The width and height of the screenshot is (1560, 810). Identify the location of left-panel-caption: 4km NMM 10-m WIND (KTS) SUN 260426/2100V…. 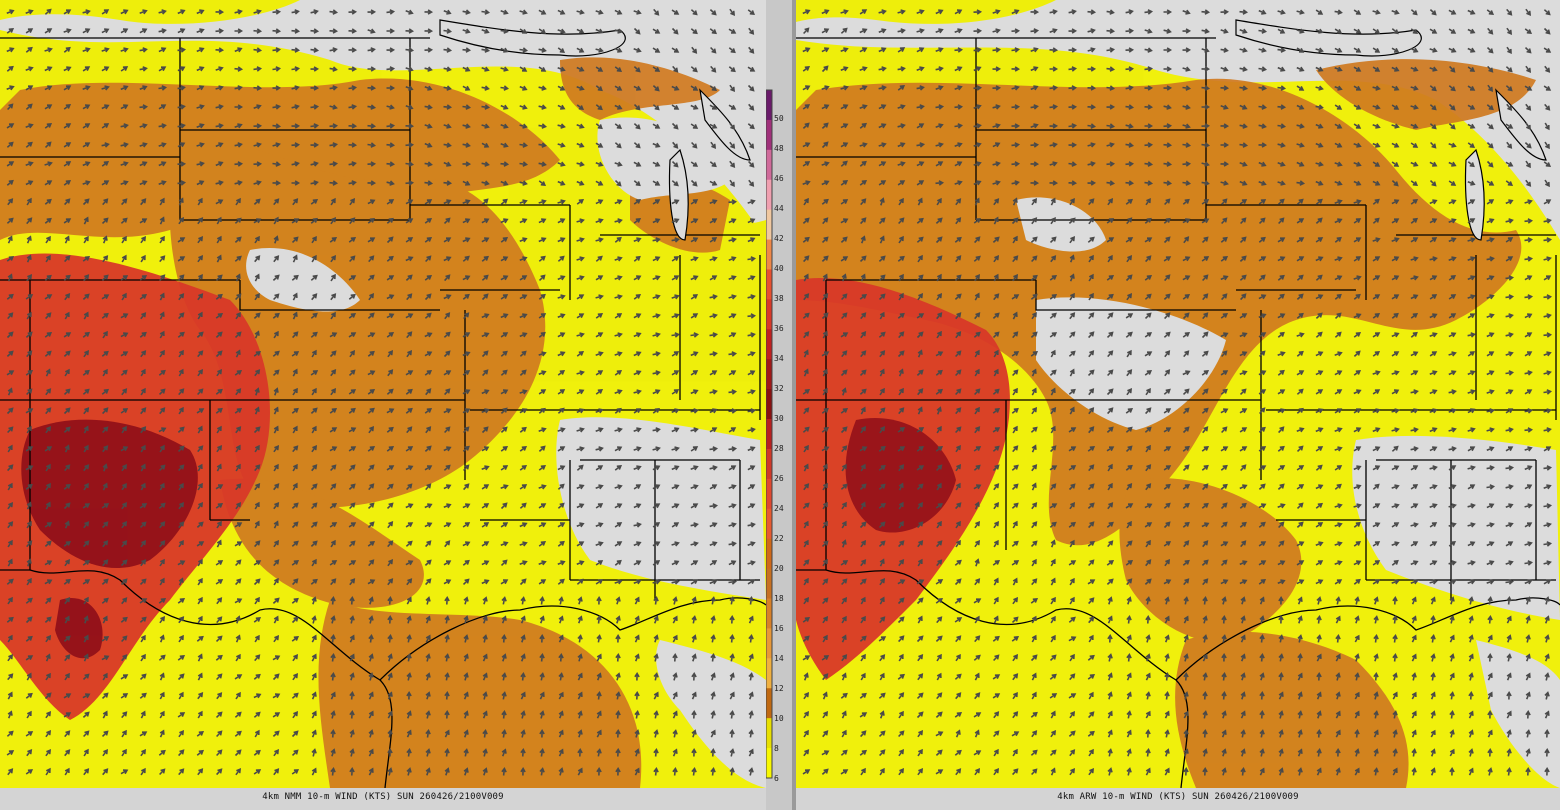
(383, 799).